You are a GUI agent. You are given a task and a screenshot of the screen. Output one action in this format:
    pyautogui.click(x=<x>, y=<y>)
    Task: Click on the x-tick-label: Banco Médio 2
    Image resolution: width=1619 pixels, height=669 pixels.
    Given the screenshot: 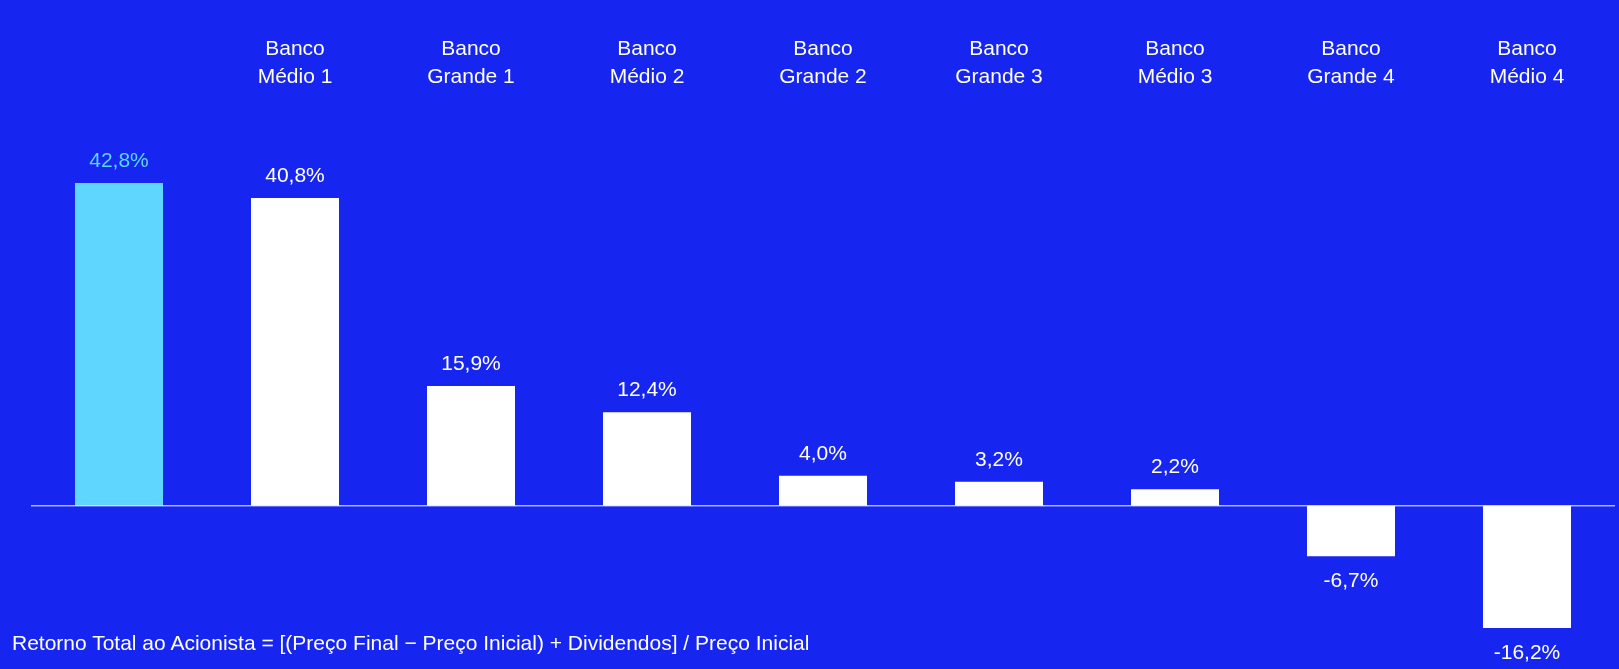 What is the action you would take?
    pyautogui.click(x=647, y=61)
    